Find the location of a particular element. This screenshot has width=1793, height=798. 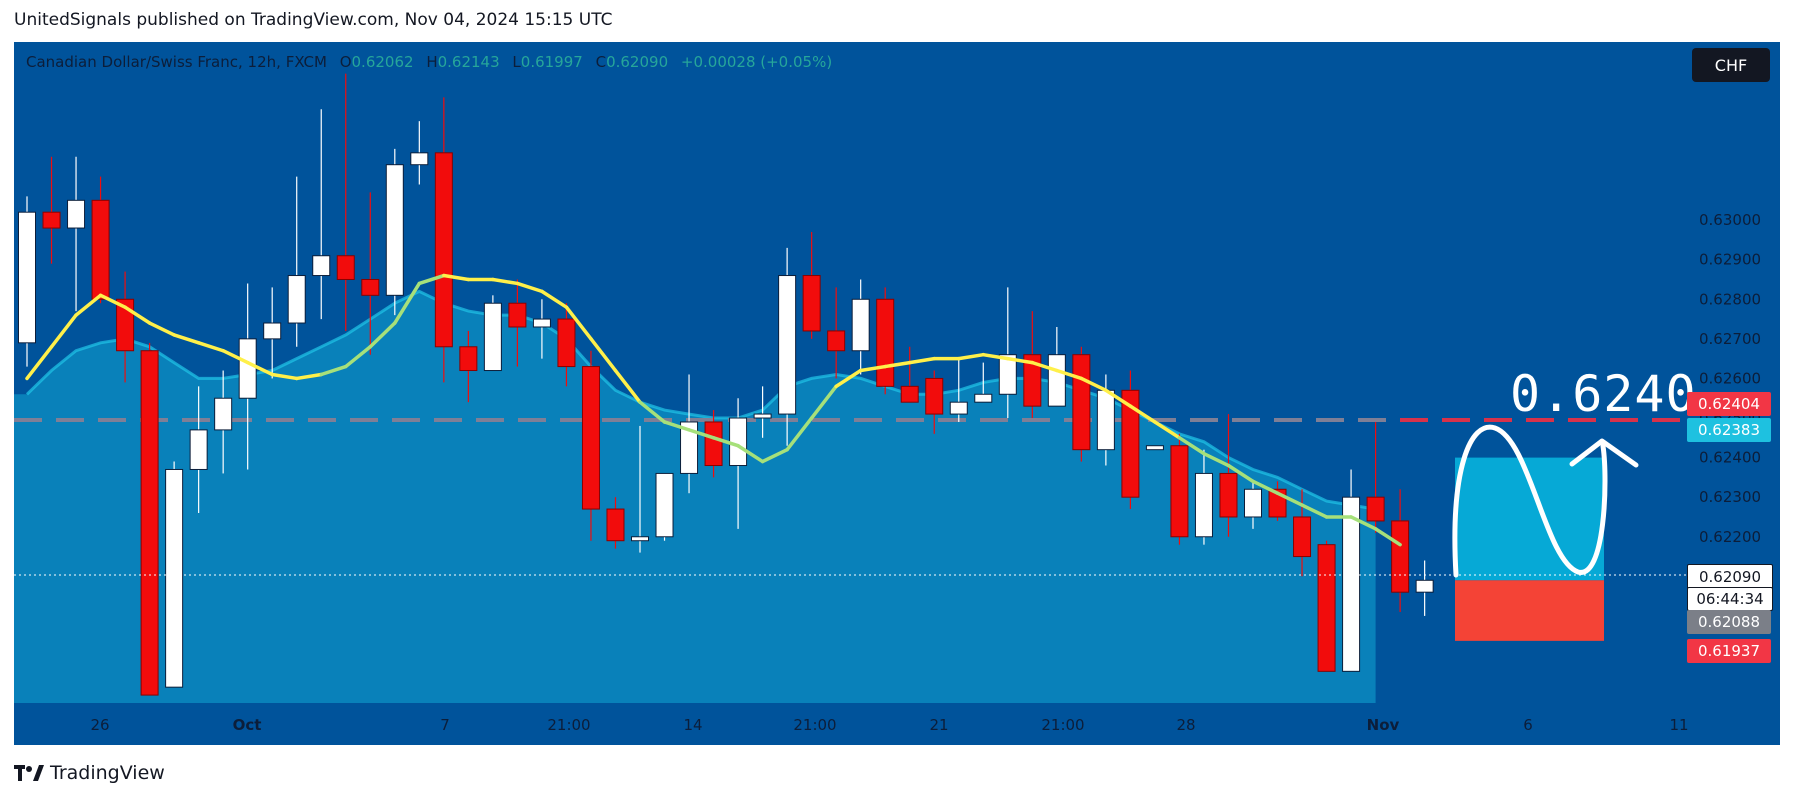

open-label: O is located at coordinates (345, 62).